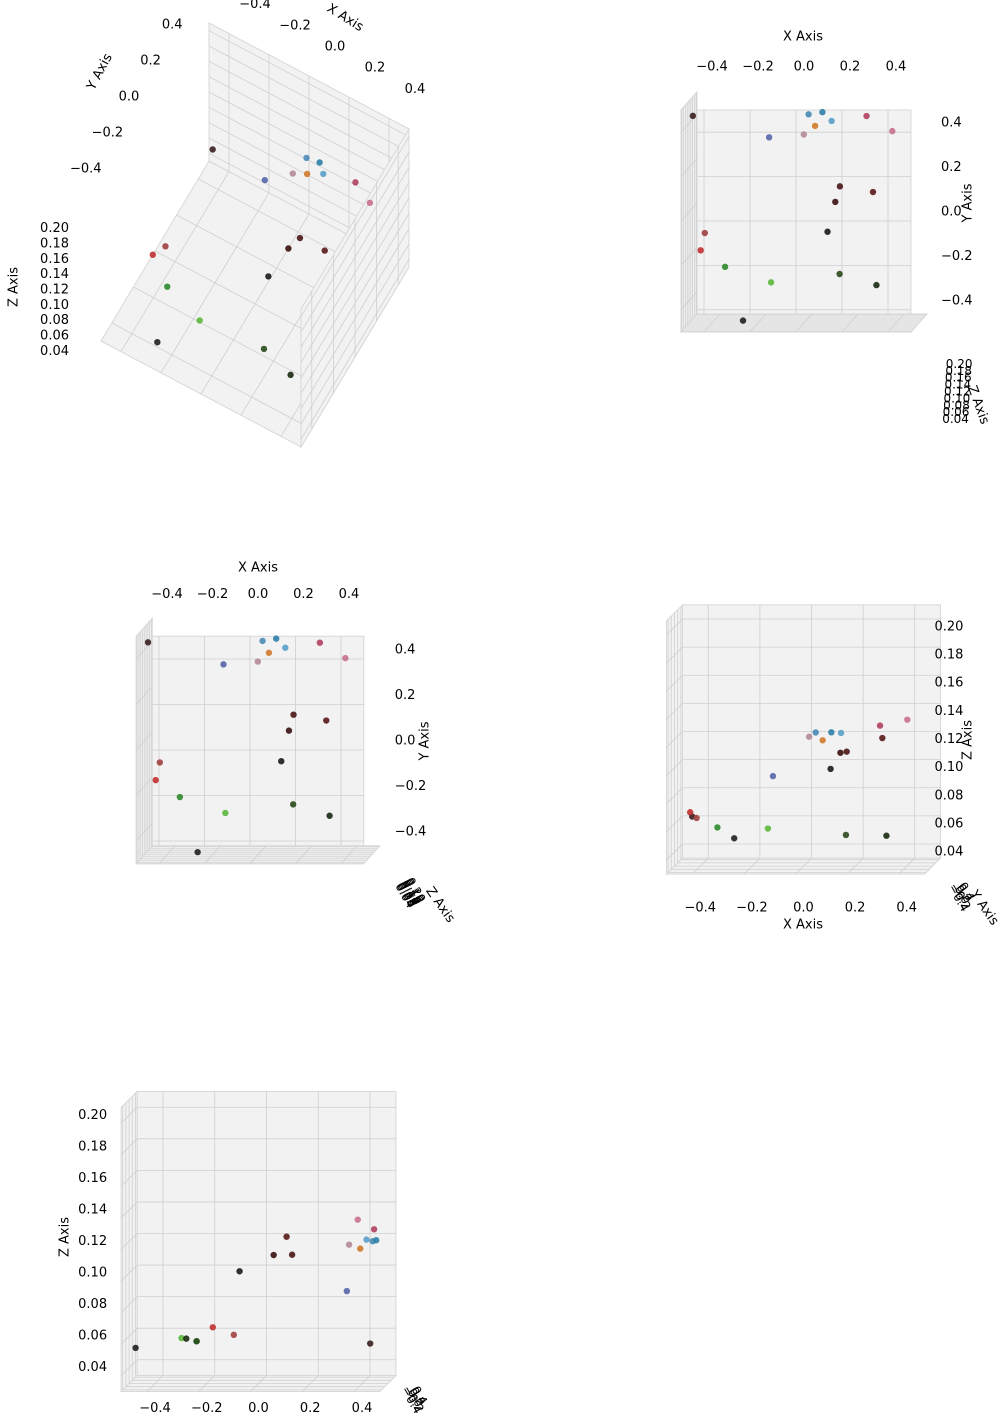 The width and height of the screenshot is (1000, 1413). Describe the element at coordinates (303, 594) in the screenshot. I see `x-tick-label: 0.2` at that location.